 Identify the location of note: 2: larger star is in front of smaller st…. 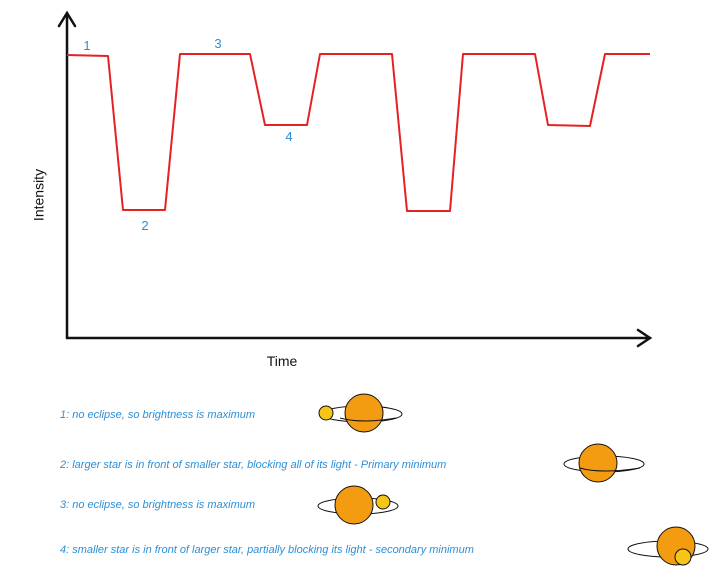
(252, 465).